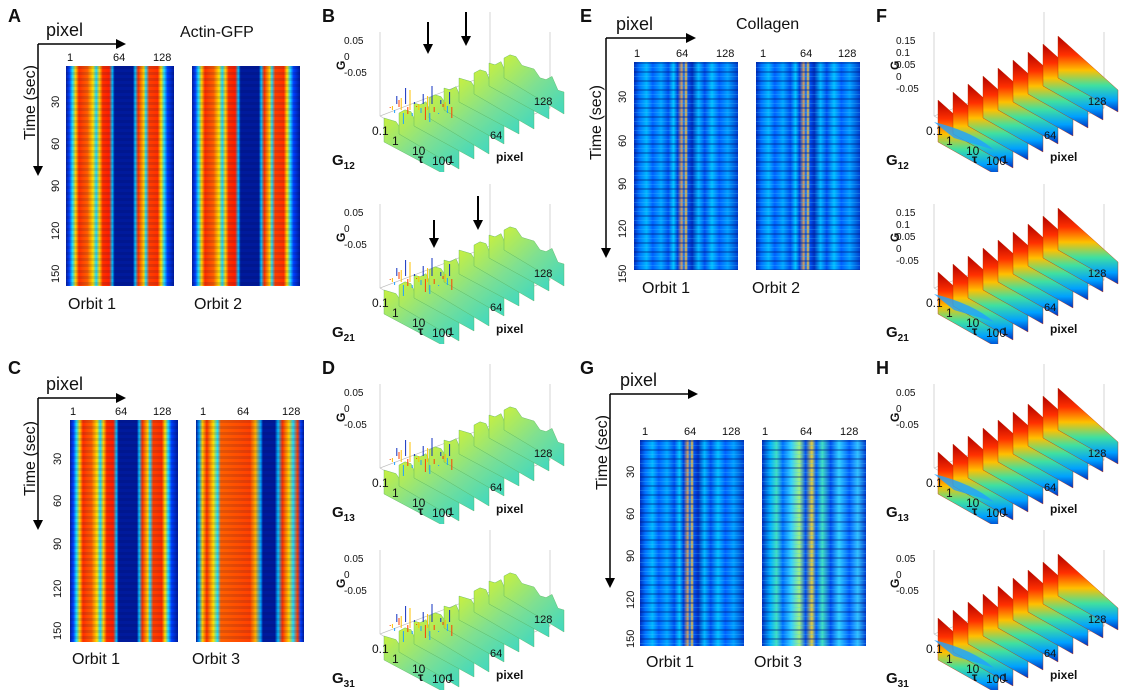 Image resolution: width=1129 pixels, height=690 pixels. Describe the element at coordinates (328, 16) in the screenshot. I see `panel-letter-b: B` at that location.